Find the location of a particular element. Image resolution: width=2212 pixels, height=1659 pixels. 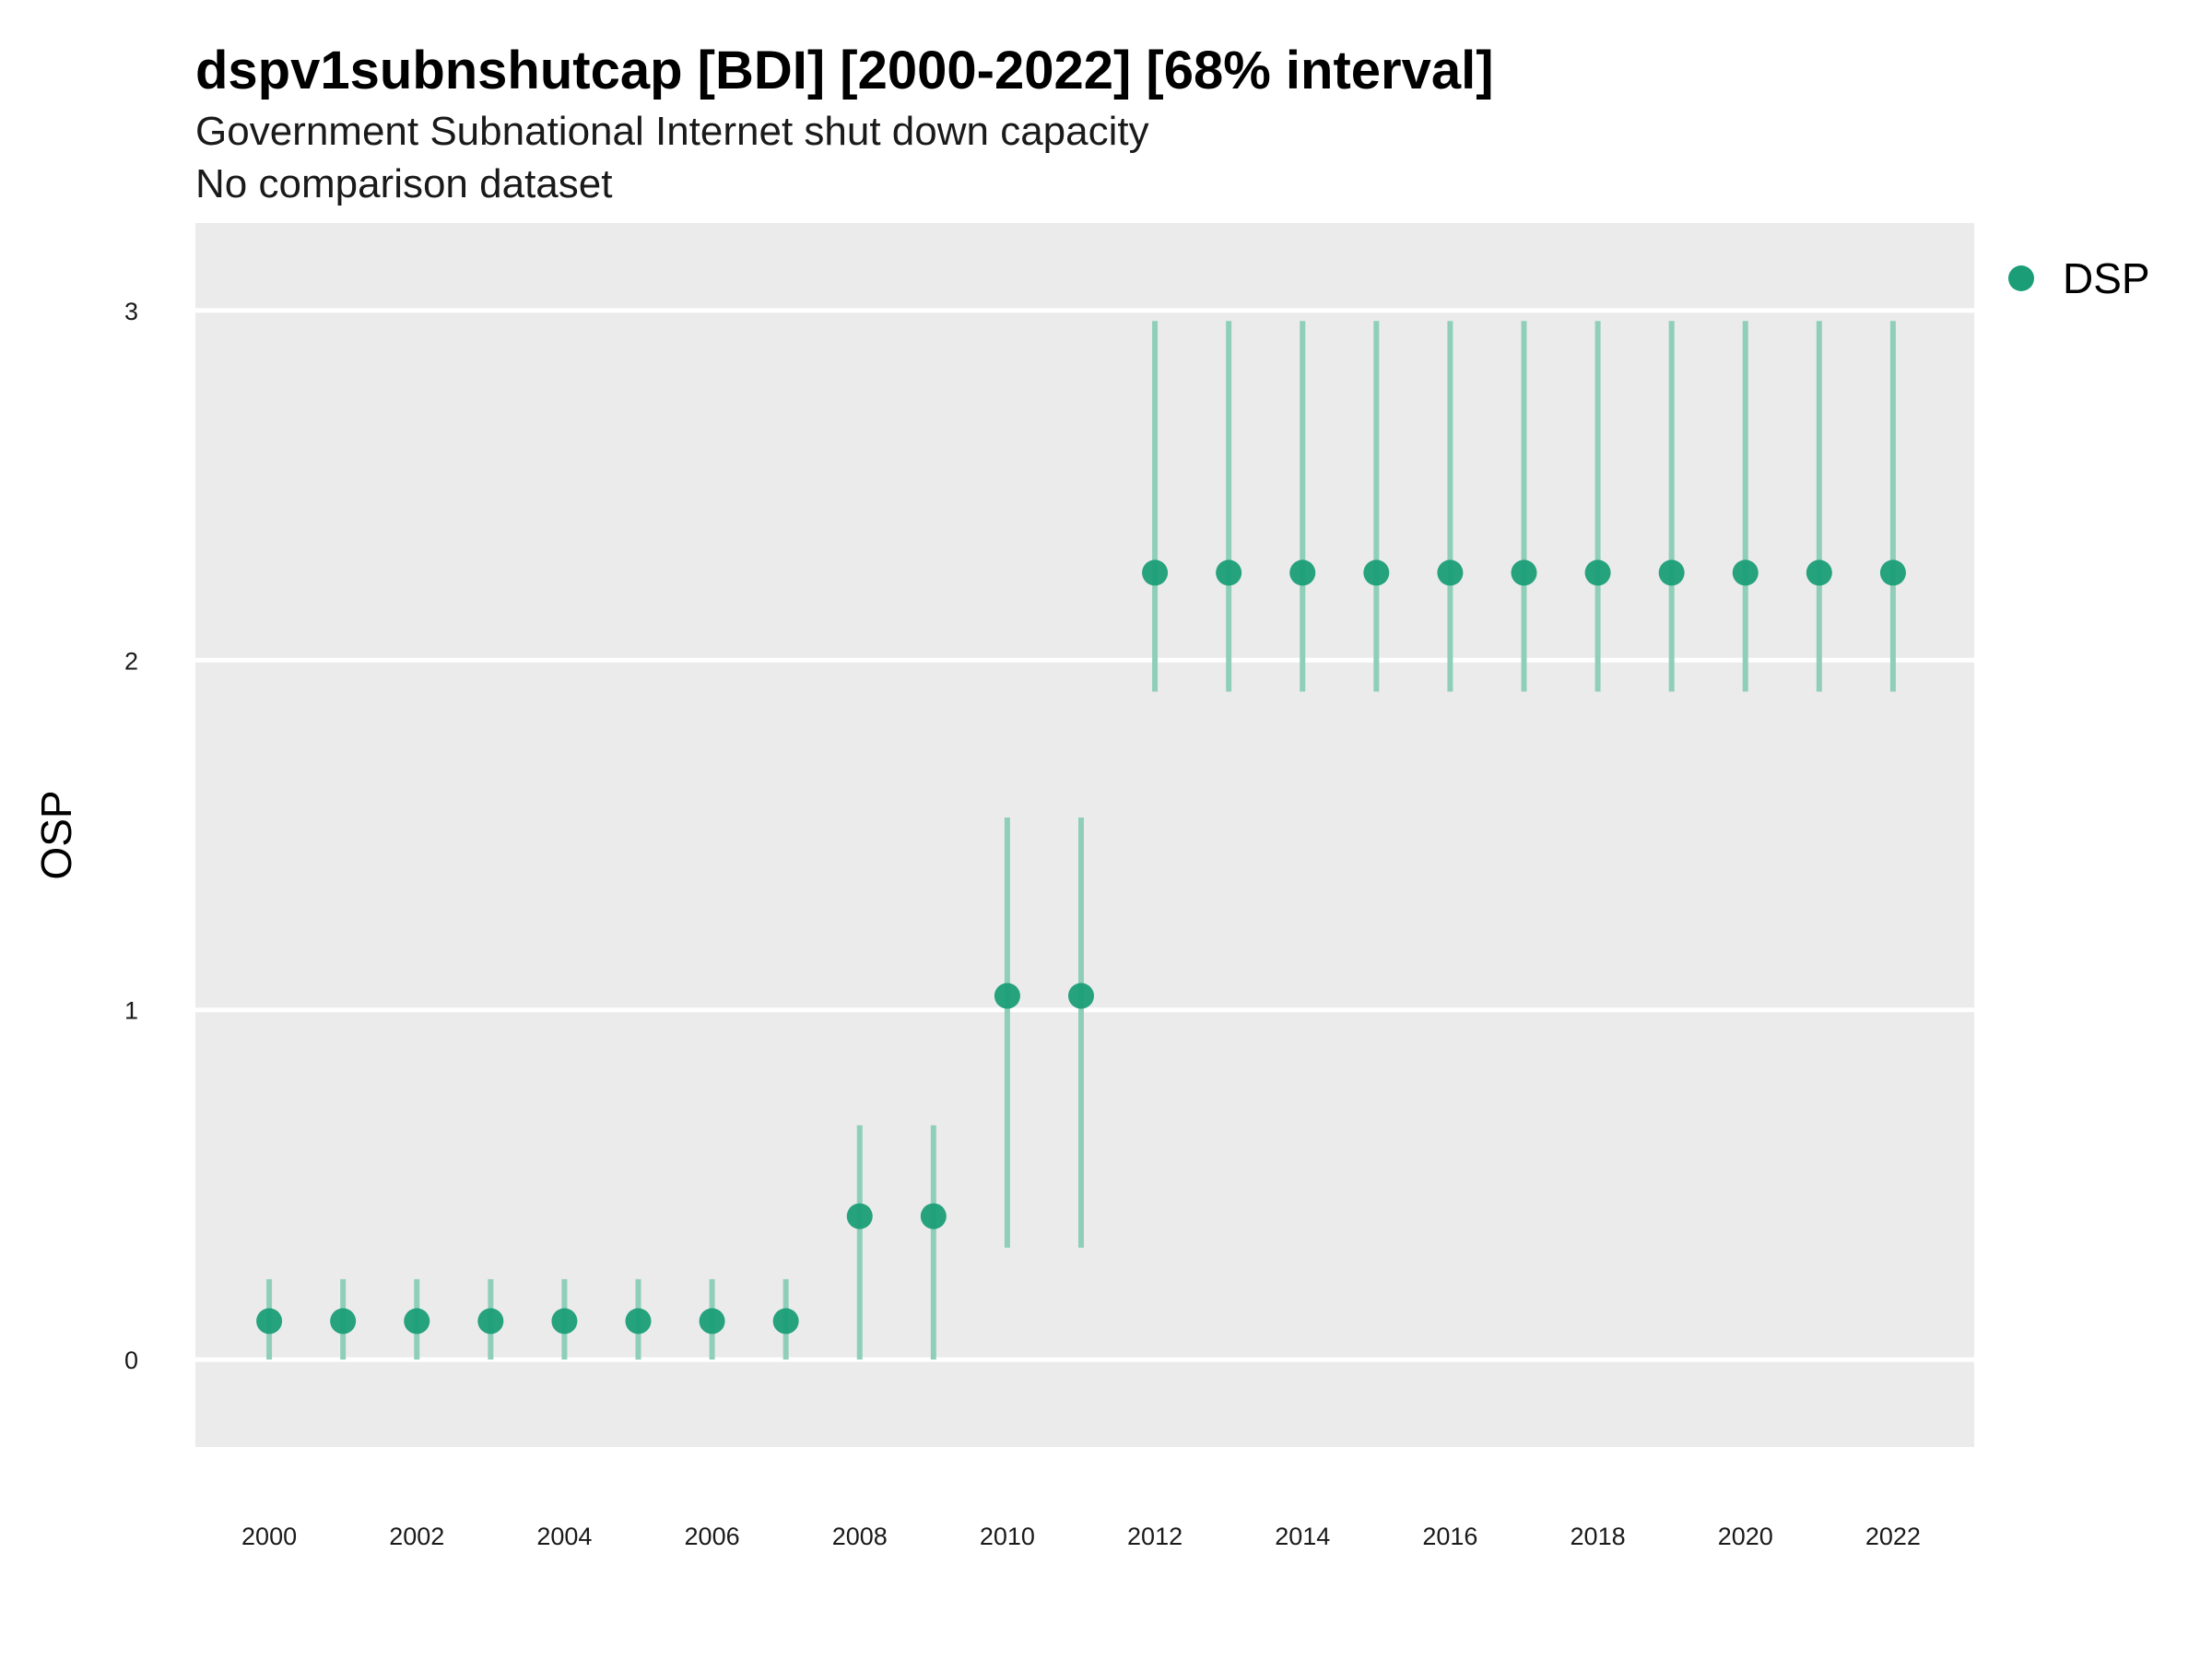

y-tick-label: 2 is located at coordinates (131, 661).